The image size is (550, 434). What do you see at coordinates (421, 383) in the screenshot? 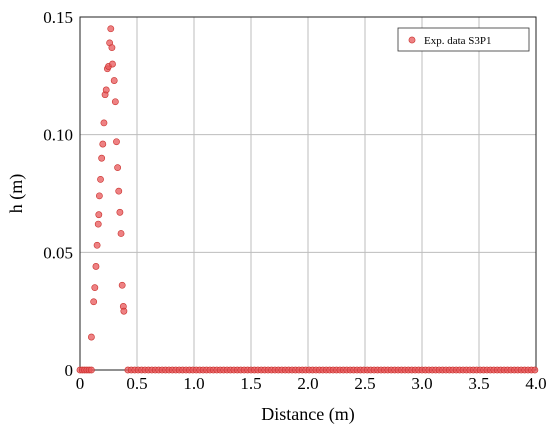
I see `x-tick-label: 3.0` at bounding box center [421, 383].